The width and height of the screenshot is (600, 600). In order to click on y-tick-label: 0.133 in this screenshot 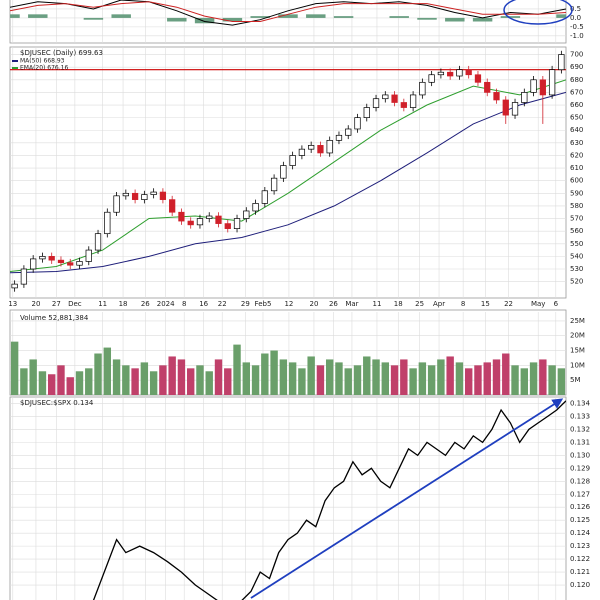, I will do `click(580, 416)`.